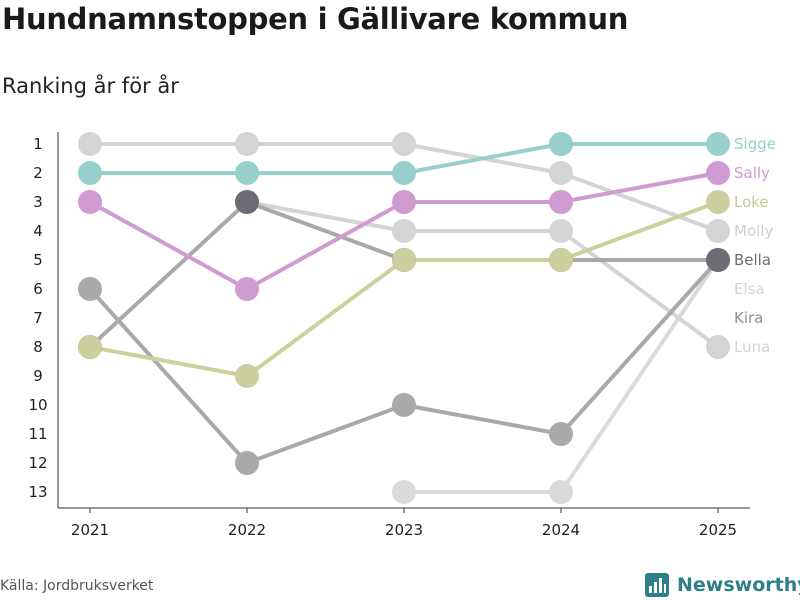 The image size is (800, 600). Describe the element at coordinates (38, 231) in the screenshot. I see `y-tick-label: 4` at that location.